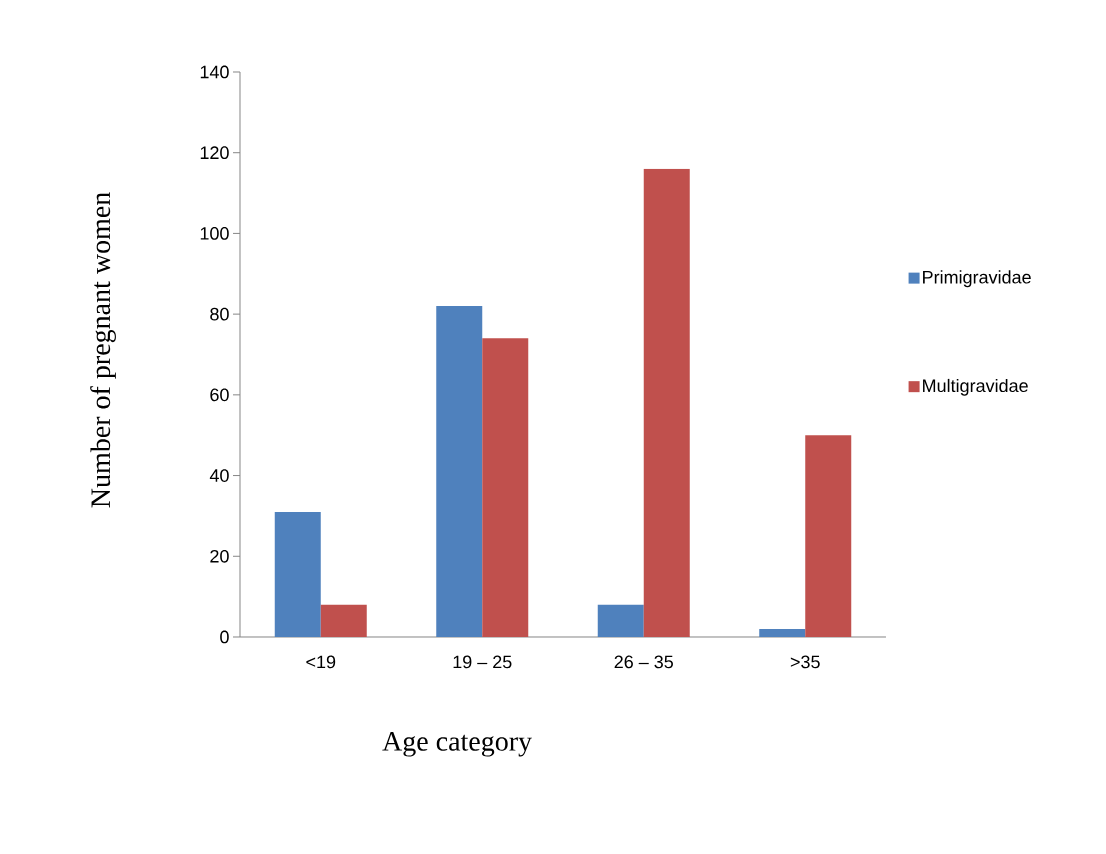  I want to click on y-tick-label: 40, so click(219, 475).